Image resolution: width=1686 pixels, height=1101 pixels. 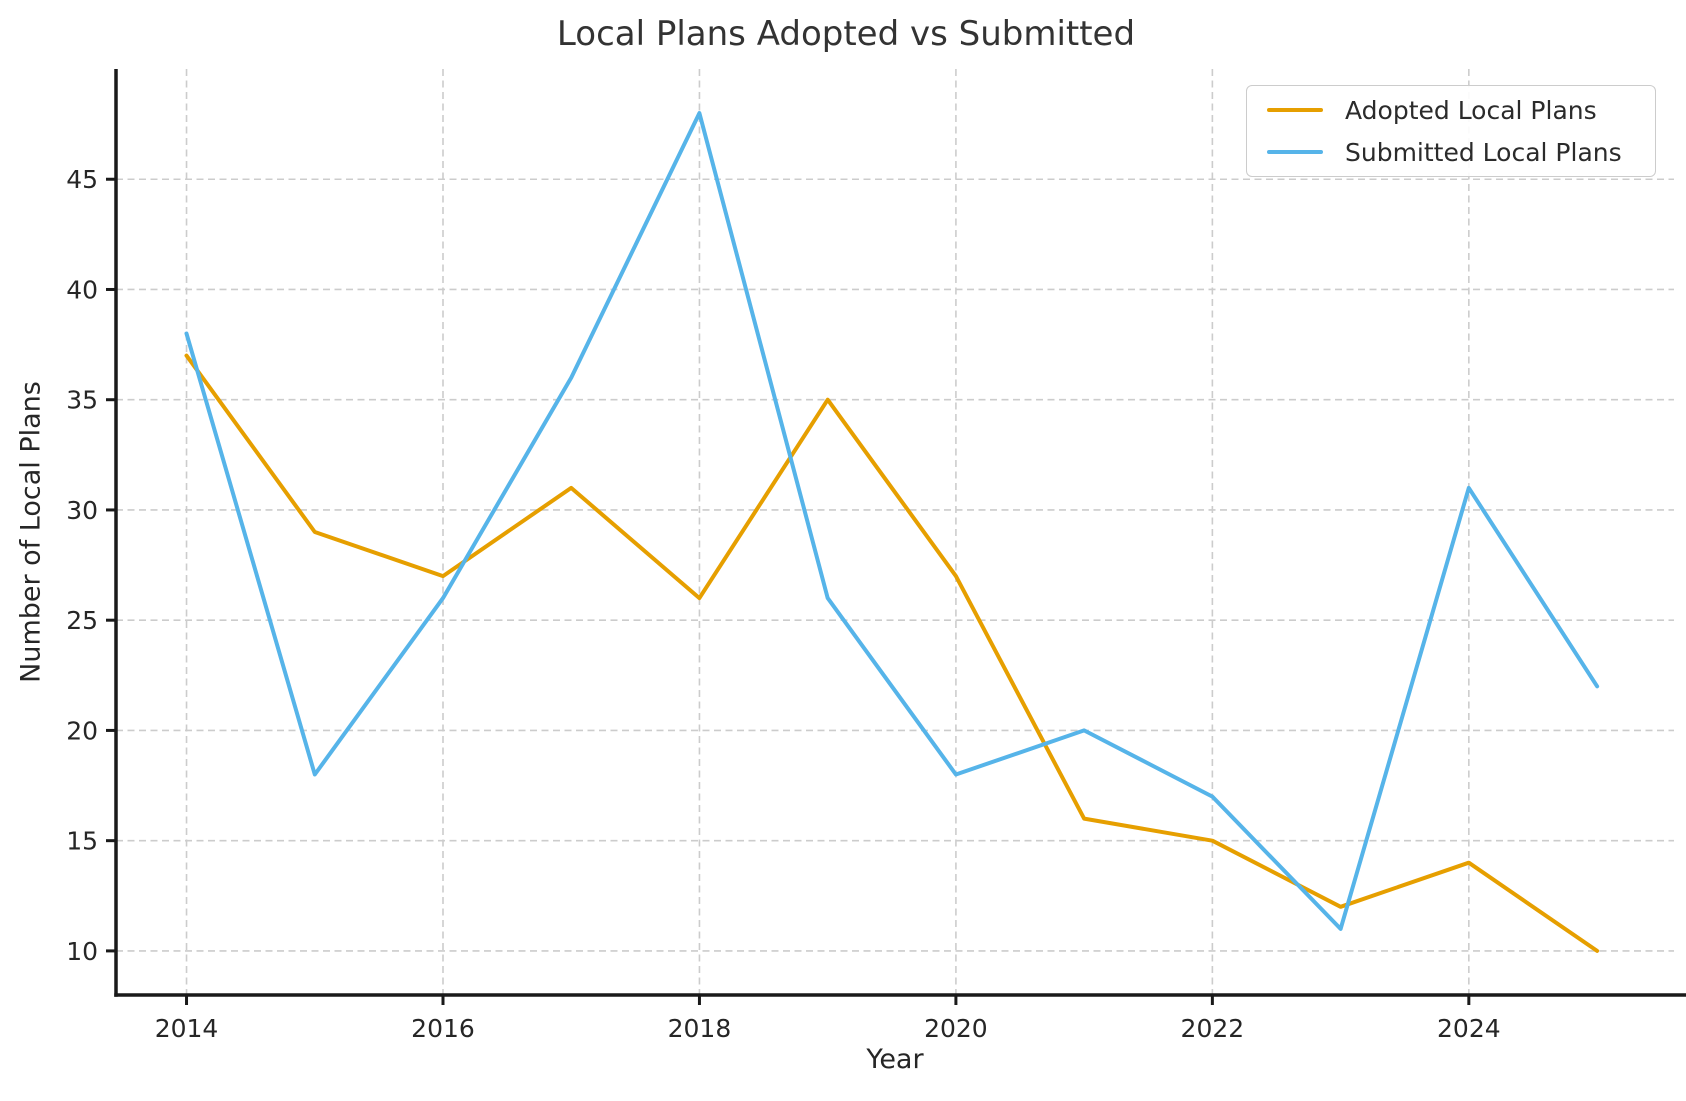 What do you see at coordinates (82, 510) in the screenshot?
I see `y-tick-label: 30` at bounding box center [82, 510].